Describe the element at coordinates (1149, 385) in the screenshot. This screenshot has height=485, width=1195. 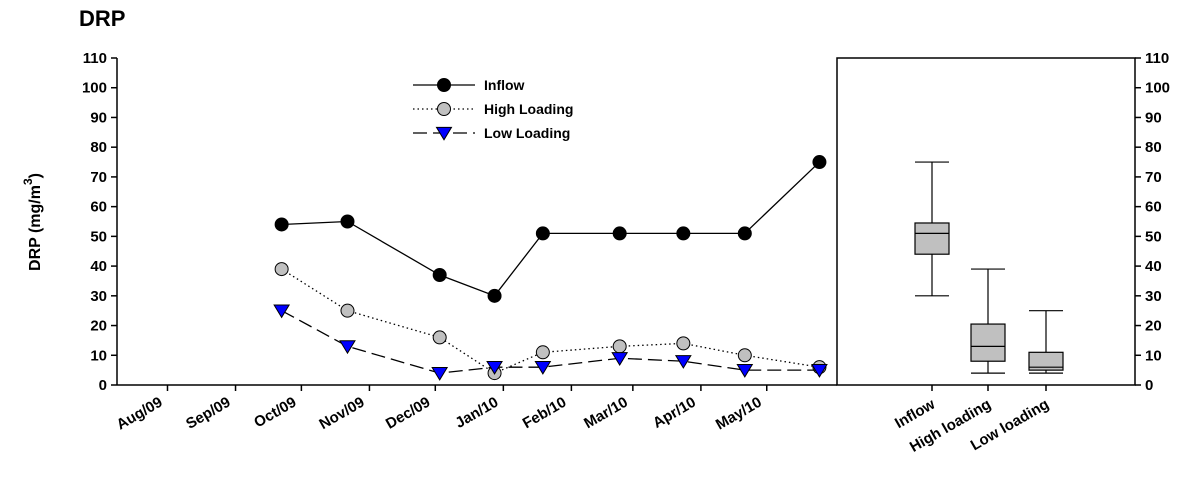
I see `y-tick-label-right: 0` at that location.